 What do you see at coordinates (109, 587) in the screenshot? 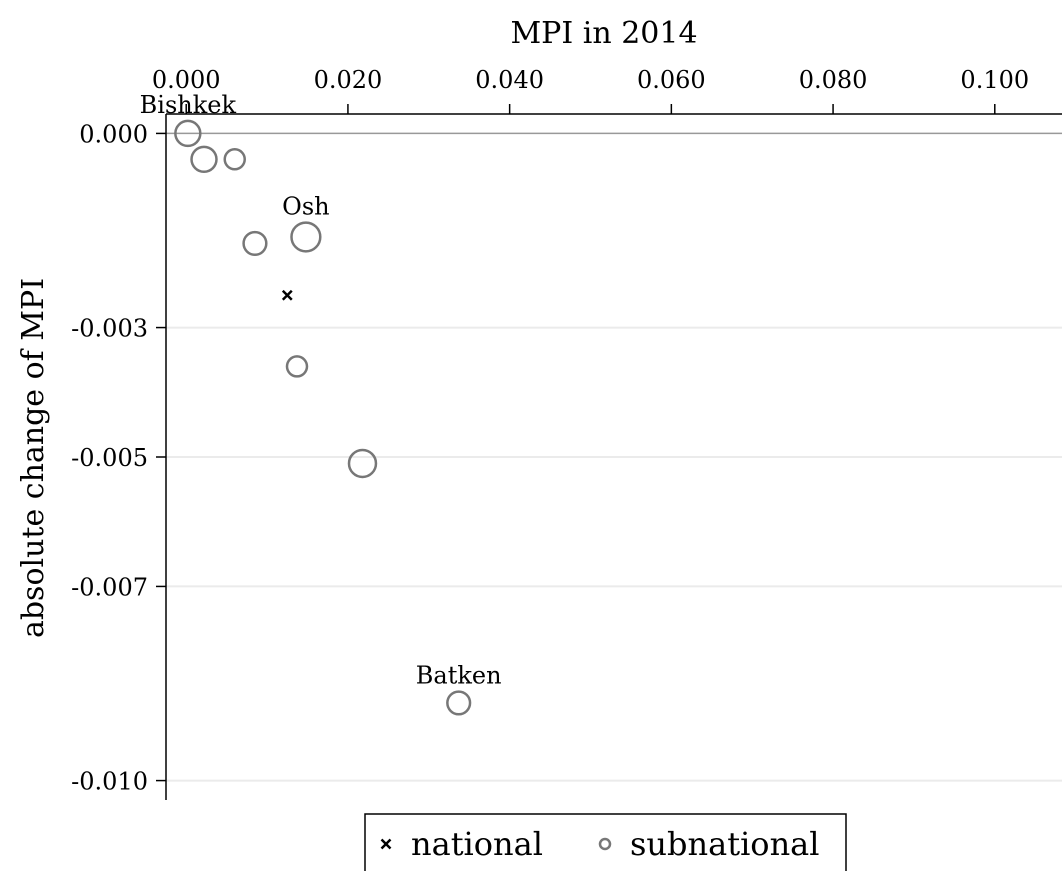
I see `y-tick-label-3: -0.007` at bounding box center [109, 587].